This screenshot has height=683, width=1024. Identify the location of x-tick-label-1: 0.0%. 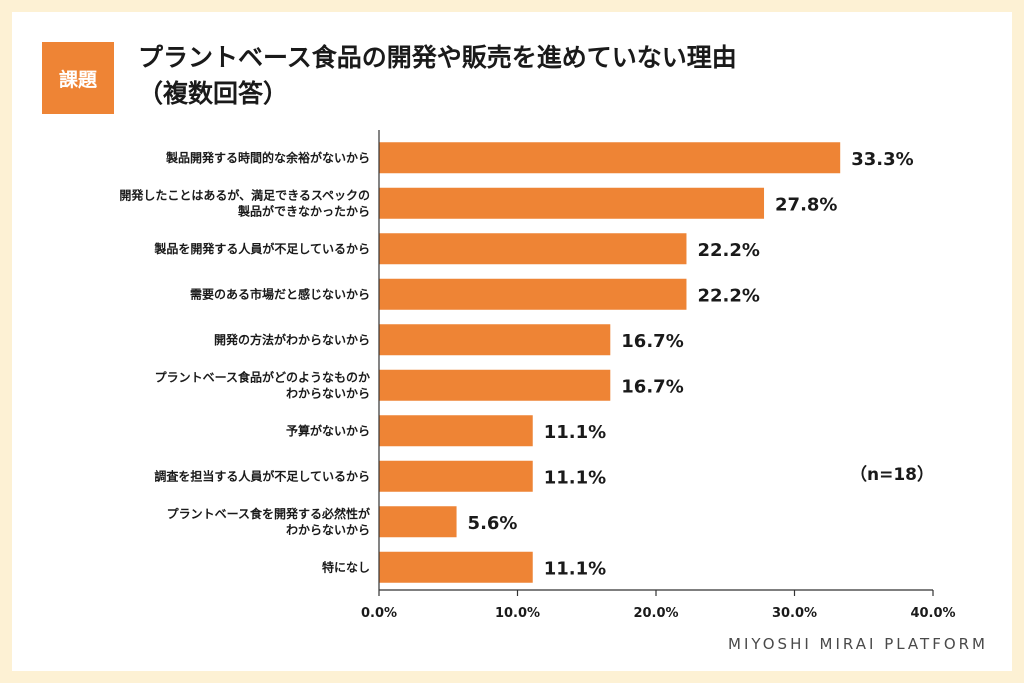
(379, 613).